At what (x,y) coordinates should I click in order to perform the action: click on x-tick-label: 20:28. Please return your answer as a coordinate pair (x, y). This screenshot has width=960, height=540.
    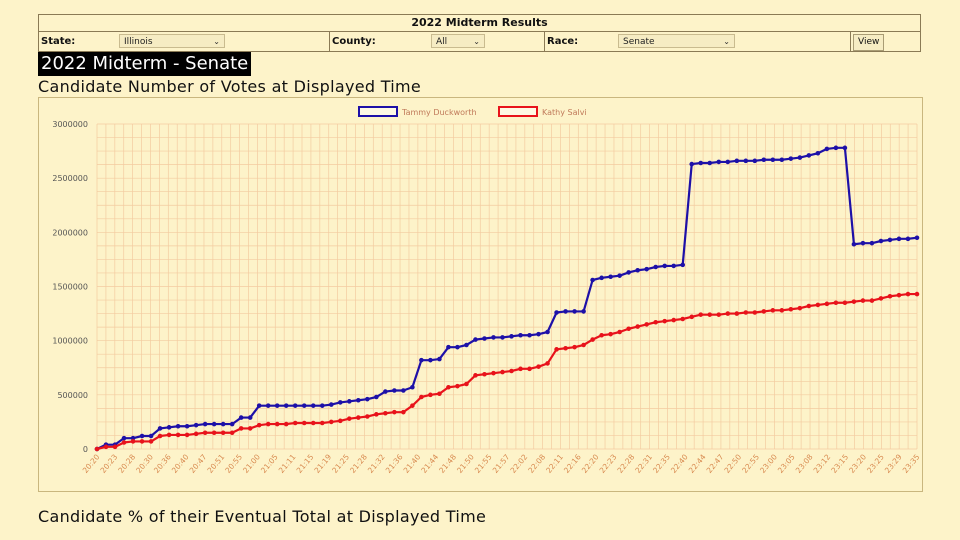
    Looking at the image, I should click on (126, 463).